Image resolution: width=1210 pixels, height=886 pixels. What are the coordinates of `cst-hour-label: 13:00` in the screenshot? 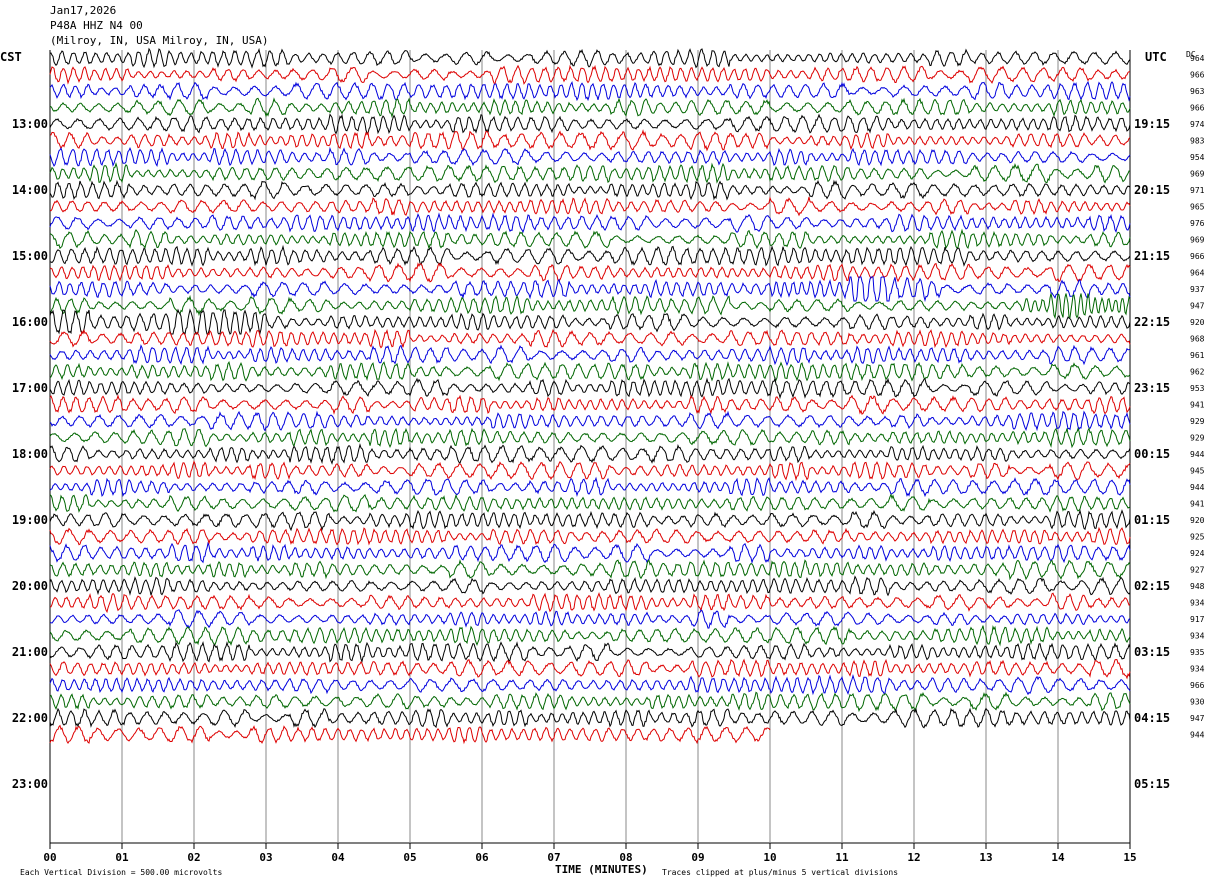 It's located at (30, 124).